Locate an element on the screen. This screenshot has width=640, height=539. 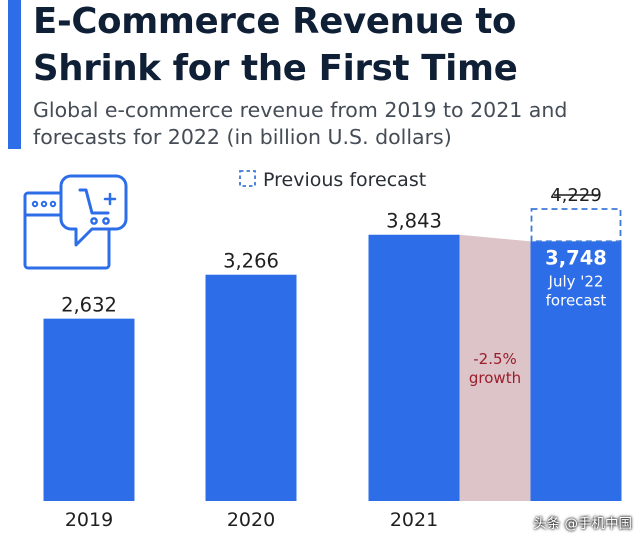
value-label-2021: 3,843 is located at coordinates (414, 221).